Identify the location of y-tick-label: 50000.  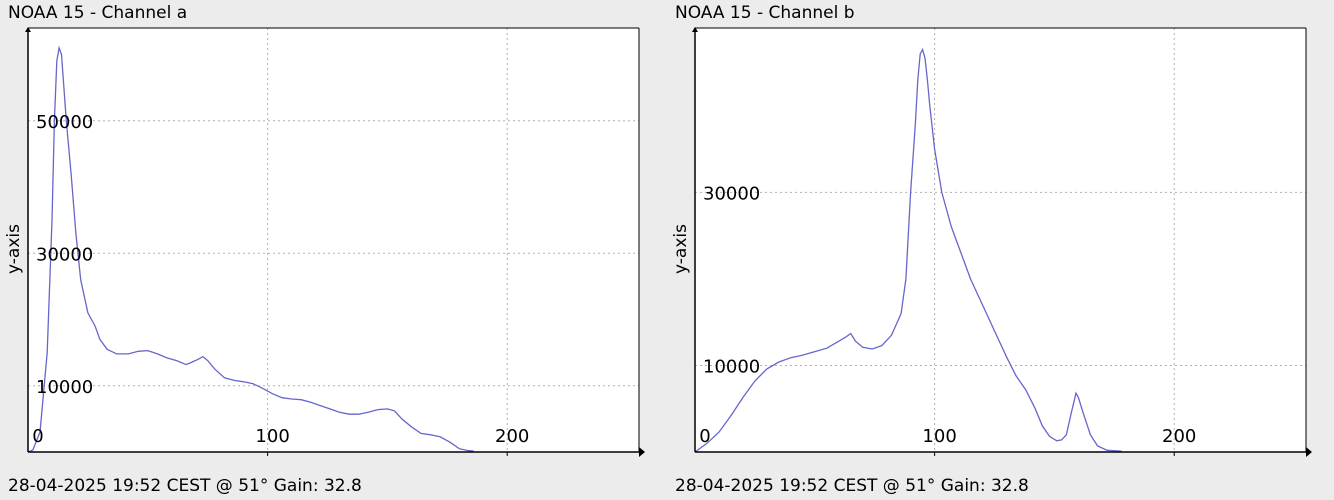
(64, 122).